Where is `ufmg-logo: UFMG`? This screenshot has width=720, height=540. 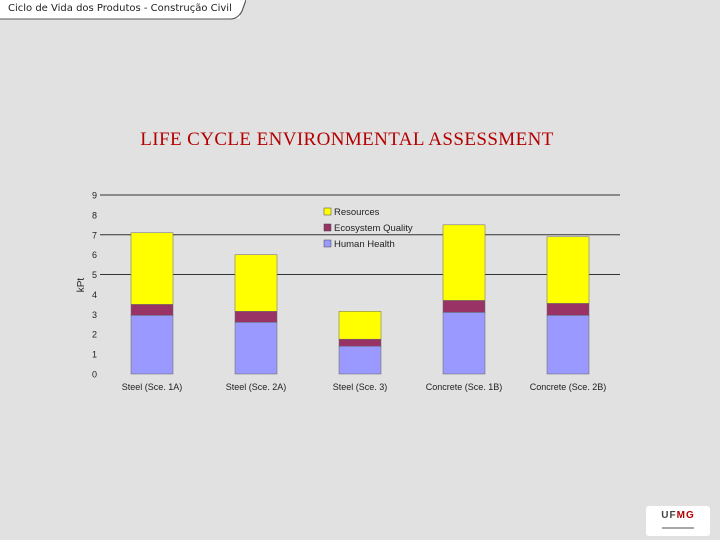 ufmg-logo: UFMG is located at coordinates (678, 521).